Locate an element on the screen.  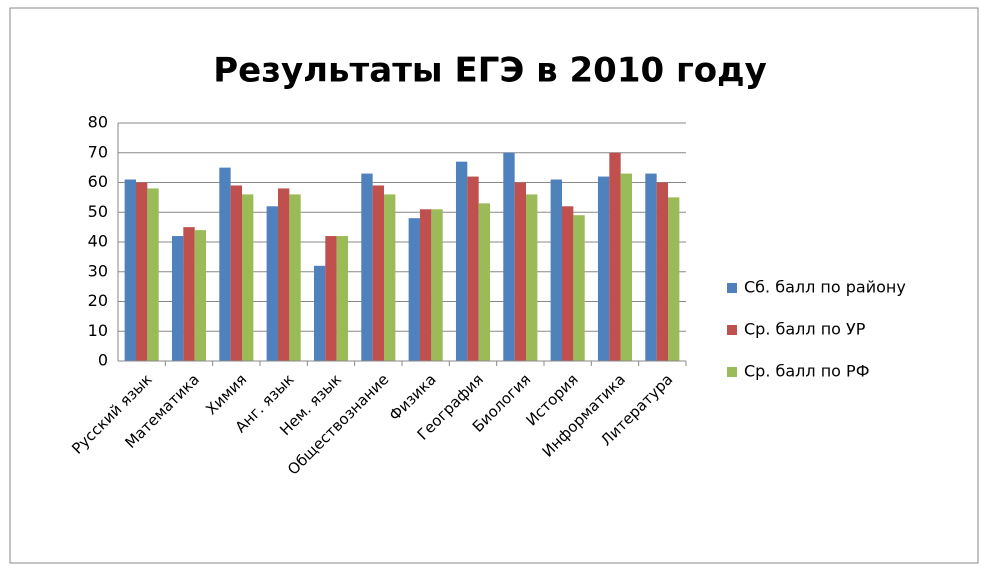
legend-label: Сб. балл по району is located at coordinates (825, 287).